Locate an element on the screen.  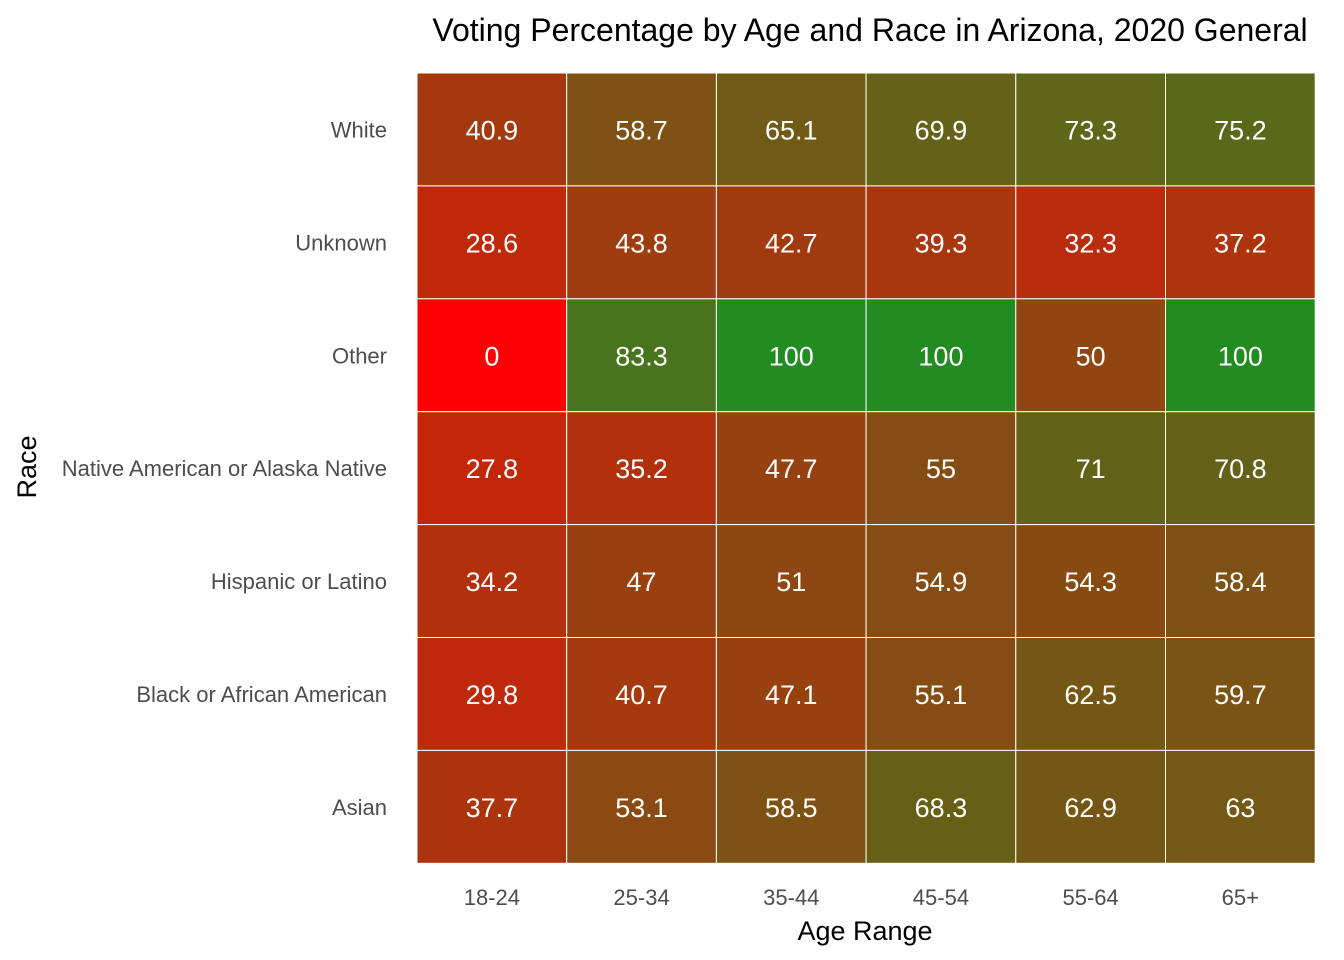
cell-value-label: 53.1 is located at coordinates (641, 808).